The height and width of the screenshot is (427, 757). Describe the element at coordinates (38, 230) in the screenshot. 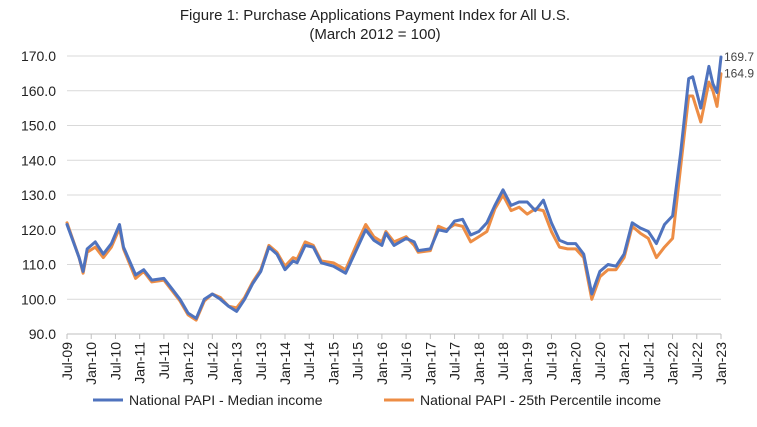

I see `y-tick-label: 120.0` at that location.